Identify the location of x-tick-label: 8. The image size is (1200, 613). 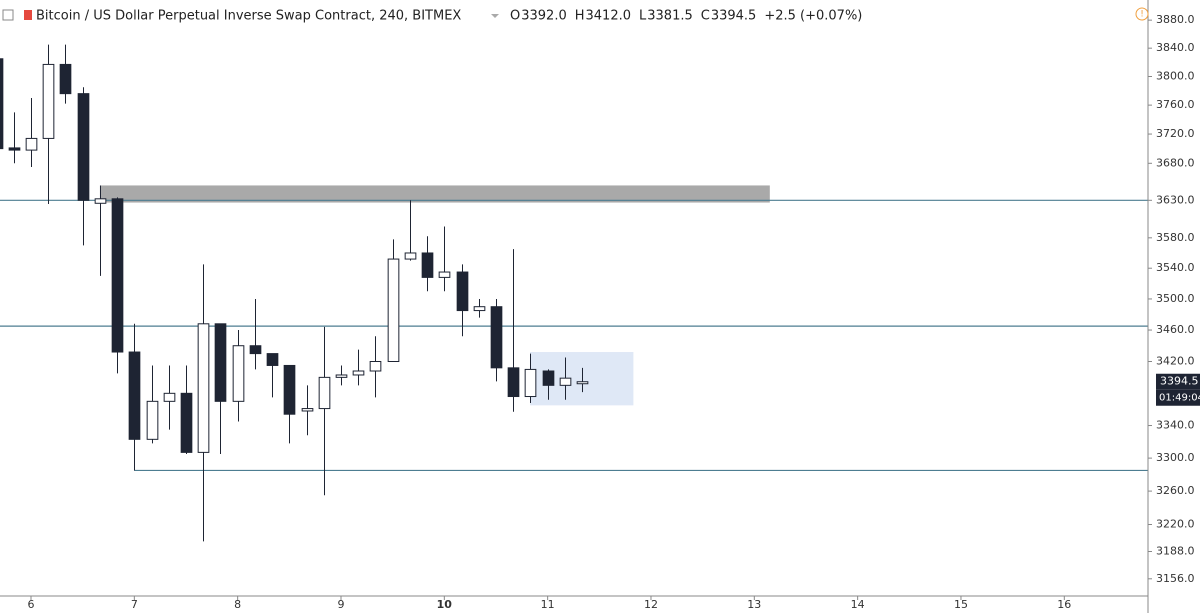
(237, 604).